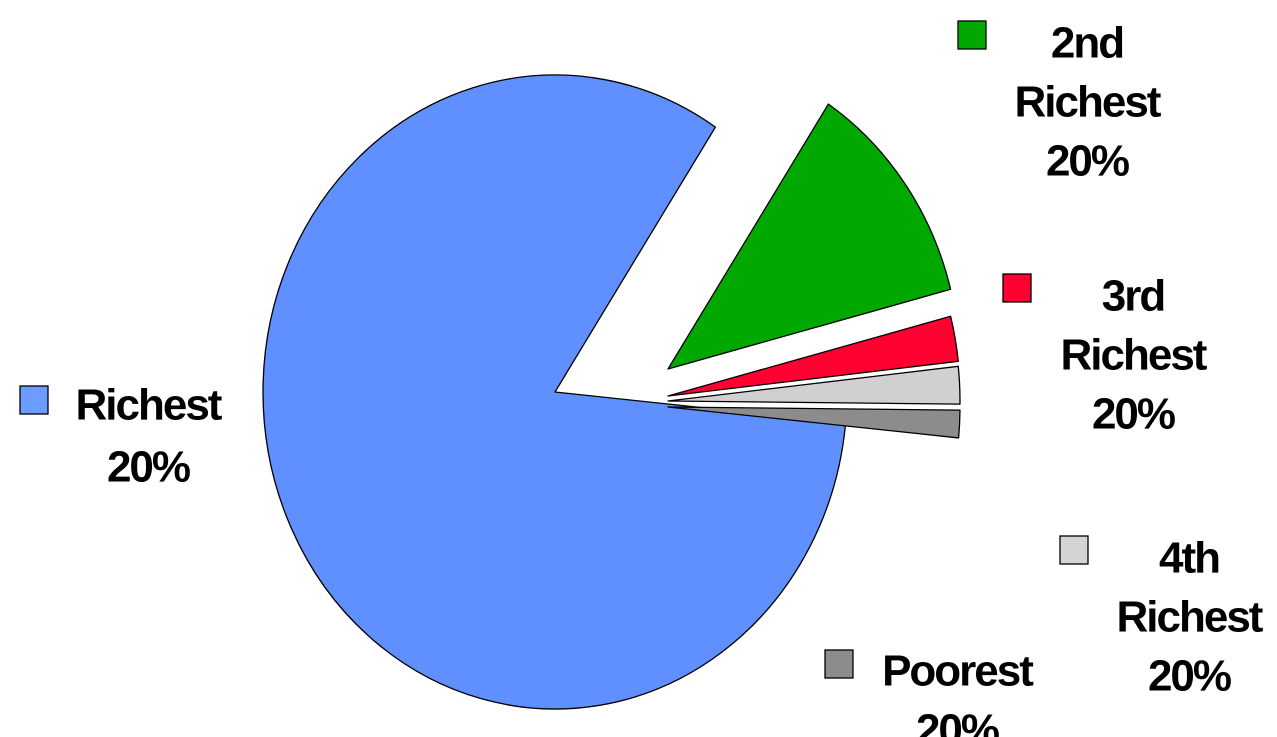 This screenshot has width=1277, height=737. What do you see at coordinates (1088, 102) in the screenshot?
I see `legend-label-2nd-richest-20-line-2: Richest` at bounding box center [1088, 102].